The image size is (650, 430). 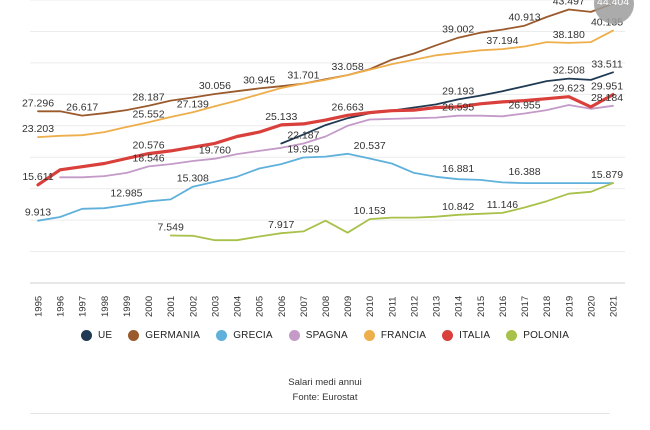 I want to click on series-line-ue, so click(x=447, y=108).